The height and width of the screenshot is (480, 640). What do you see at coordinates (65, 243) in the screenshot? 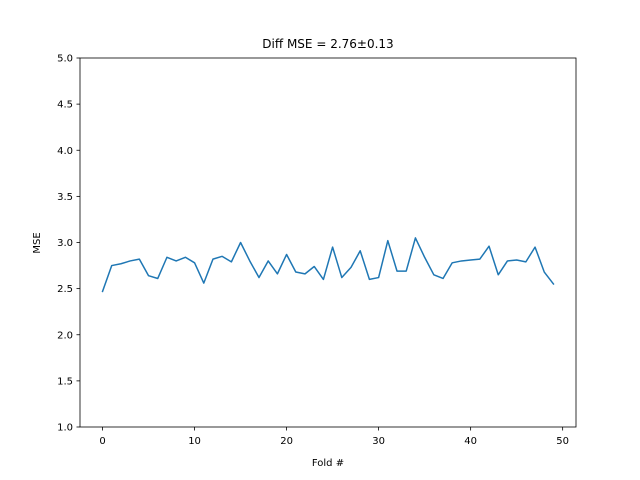
I see `y-tick-label: 3.0` at bounding box center [65, 243].